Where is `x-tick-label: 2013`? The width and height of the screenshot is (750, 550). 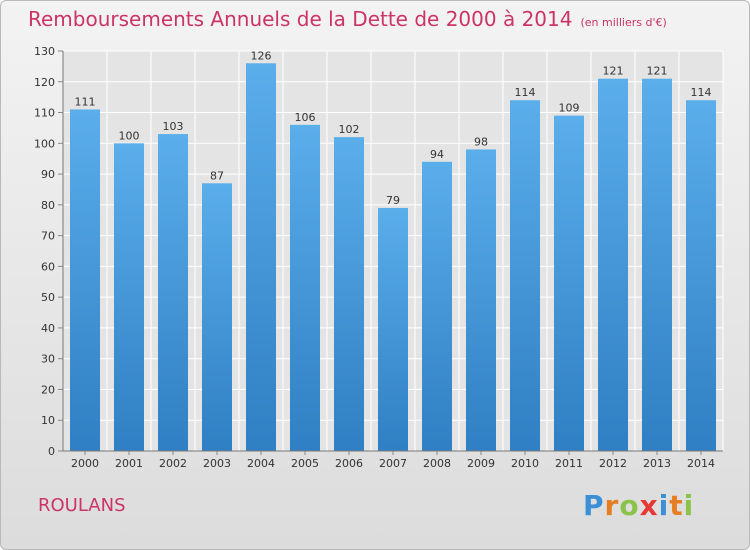 x-tick-label: 2013 is located at coordinates (657, 463).